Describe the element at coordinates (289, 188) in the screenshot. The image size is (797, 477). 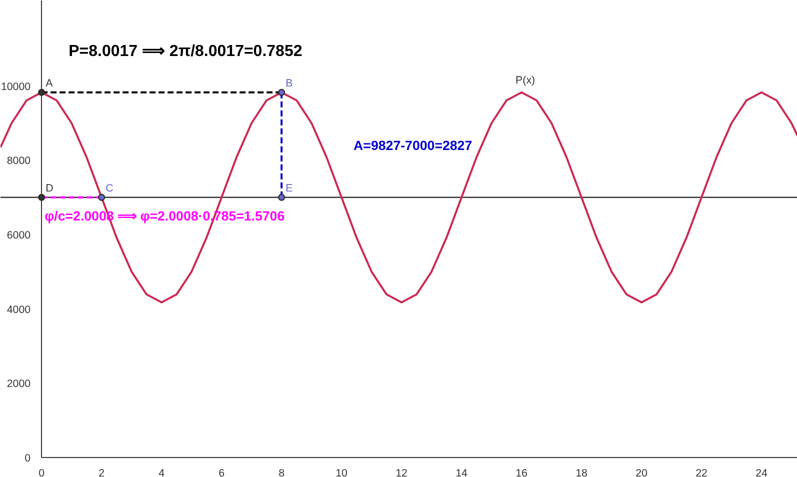
I see `annotation: E` at that location.